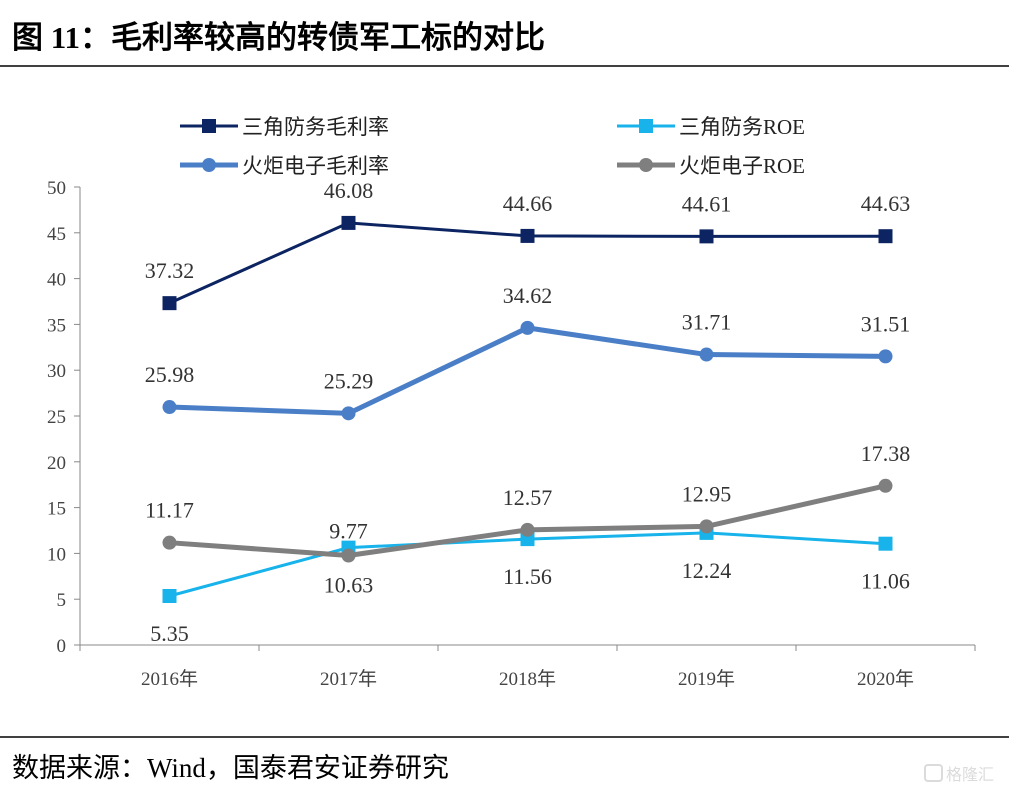  Describe the element at coordinates (56, 325) in the screenshot. I see `y-tick-label: 35` at that location.